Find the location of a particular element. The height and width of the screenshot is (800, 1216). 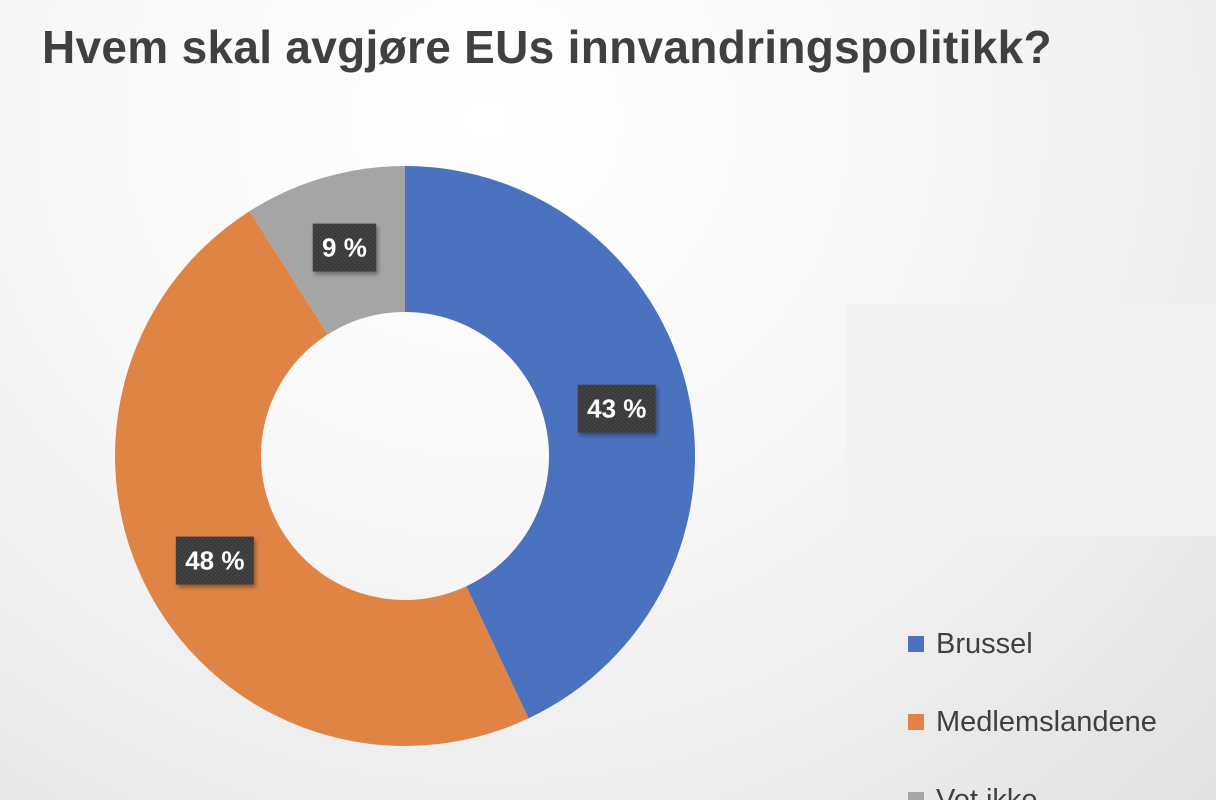

data-label-brussel: 43 % is located at coordinates (616, 408).